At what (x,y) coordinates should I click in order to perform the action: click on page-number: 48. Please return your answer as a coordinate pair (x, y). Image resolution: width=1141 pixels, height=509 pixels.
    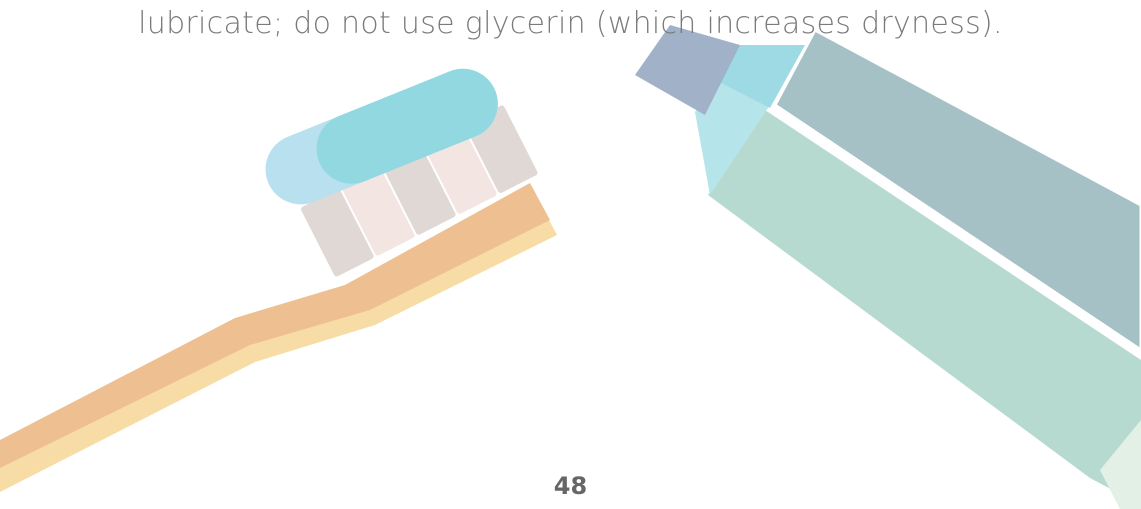
    Looking at the image, I should click on (570, 486).